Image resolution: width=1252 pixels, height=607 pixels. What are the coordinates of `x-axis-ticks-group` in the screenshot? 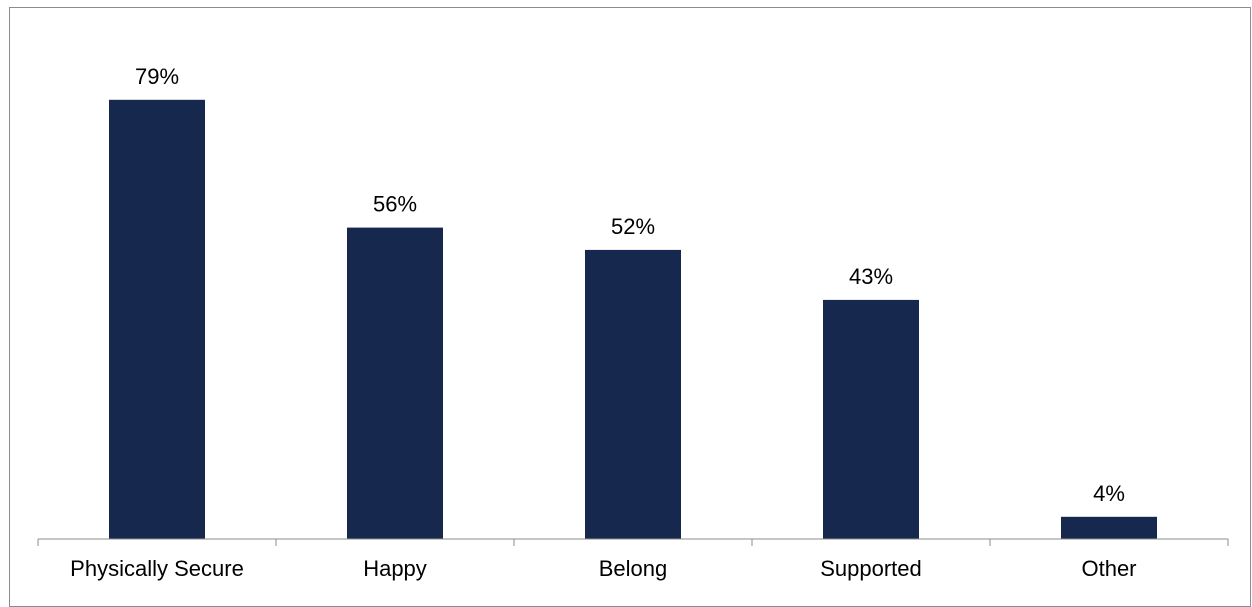 It's located at (633, 542).